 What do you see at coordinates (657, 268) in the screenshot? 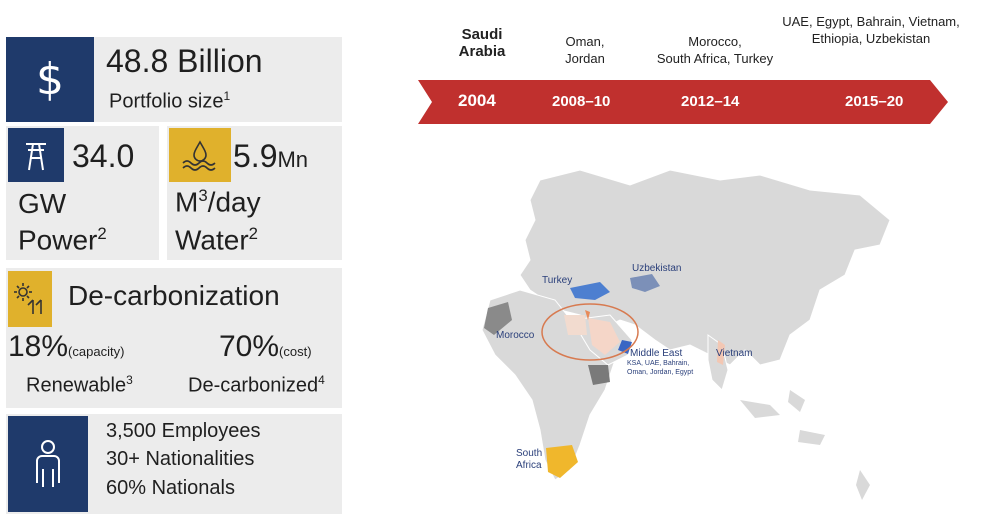
I see `map-label-uzbekistan: Uzbekistan` at bounding box center [657, 268].